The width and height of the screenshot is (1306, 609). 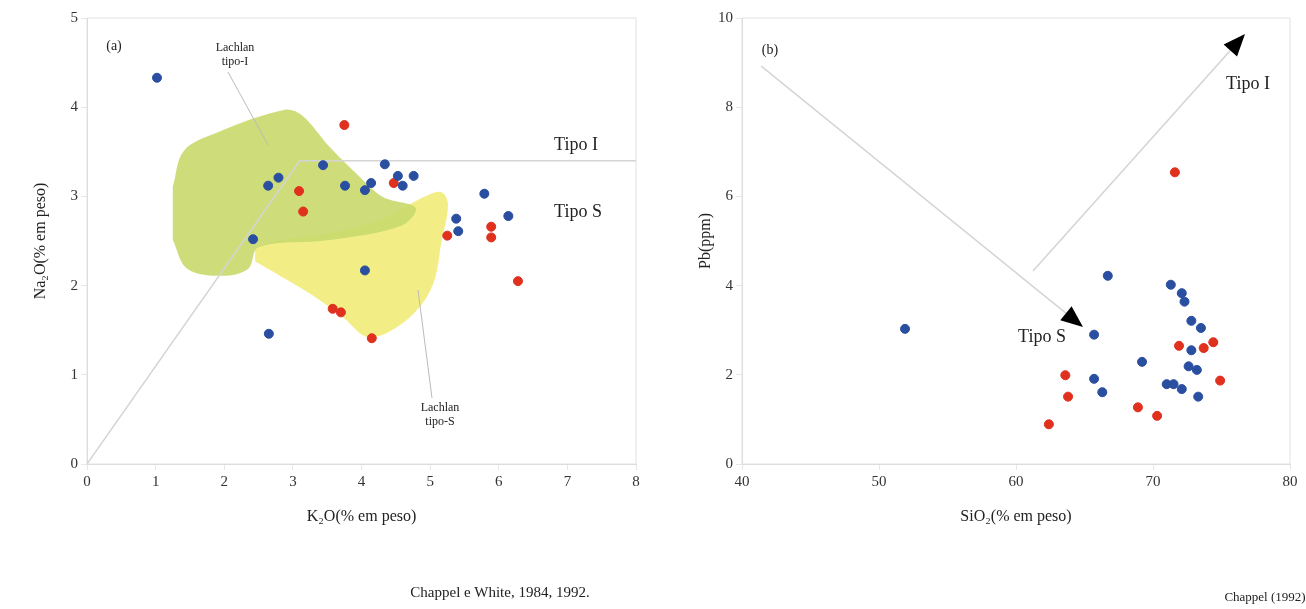 What do you see at coordinates (1290, 480) in the screenshot?
I see `x-tick-label: 80` at bounding box center [1290, 480].